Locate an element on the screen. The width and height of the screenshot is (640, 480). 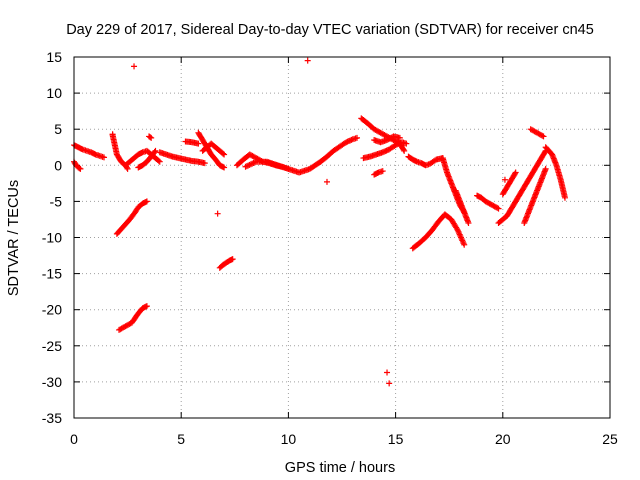
x-tick-label: 5 is located at coordinates (181, 439).